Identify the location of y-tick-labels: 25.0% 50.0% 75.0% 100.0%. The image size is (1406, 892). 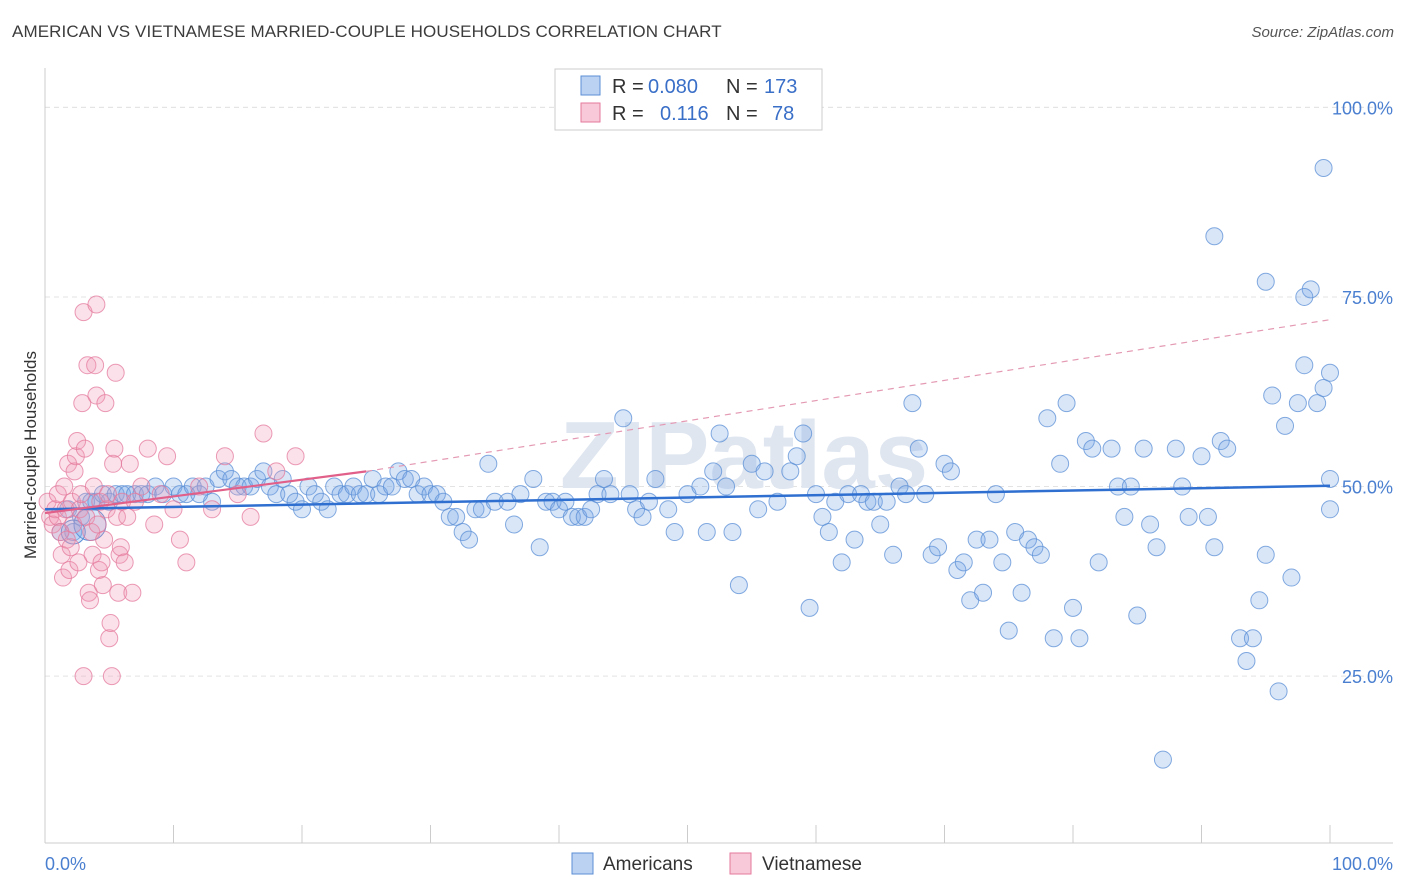
(1362, 392).